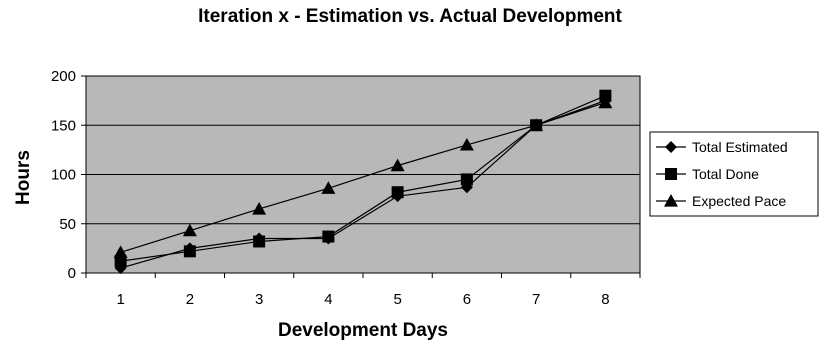  Describe the element at coordinates (725, 174) in the screenshot. I see `legend-label: Total Done` at that location.